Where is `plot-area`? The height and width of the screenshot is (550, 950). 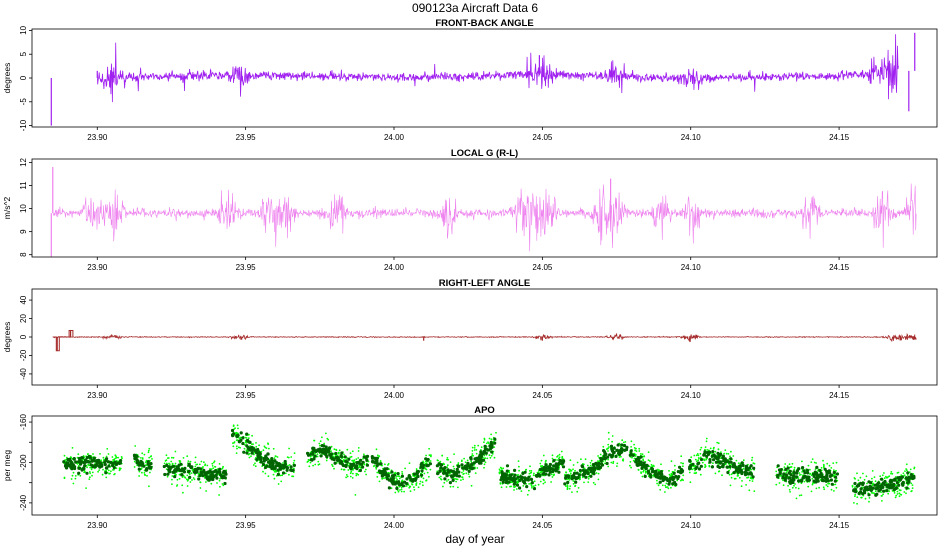
plot-area is located at coordinates (484, 341).